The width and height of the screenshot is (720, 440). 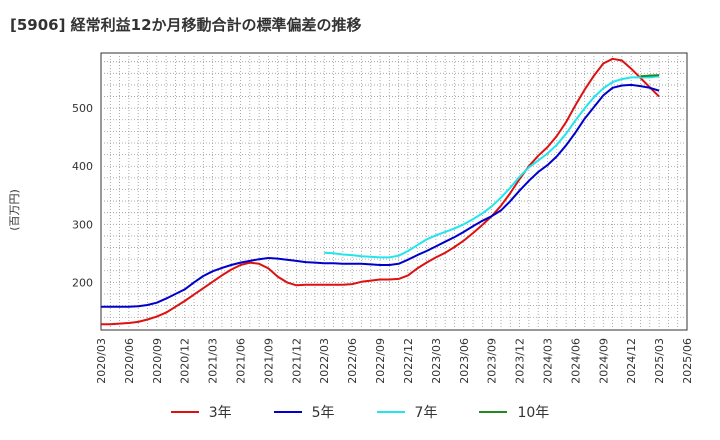 I want to click on x-tick-label: 2020/09, so click(x=157, y=361).